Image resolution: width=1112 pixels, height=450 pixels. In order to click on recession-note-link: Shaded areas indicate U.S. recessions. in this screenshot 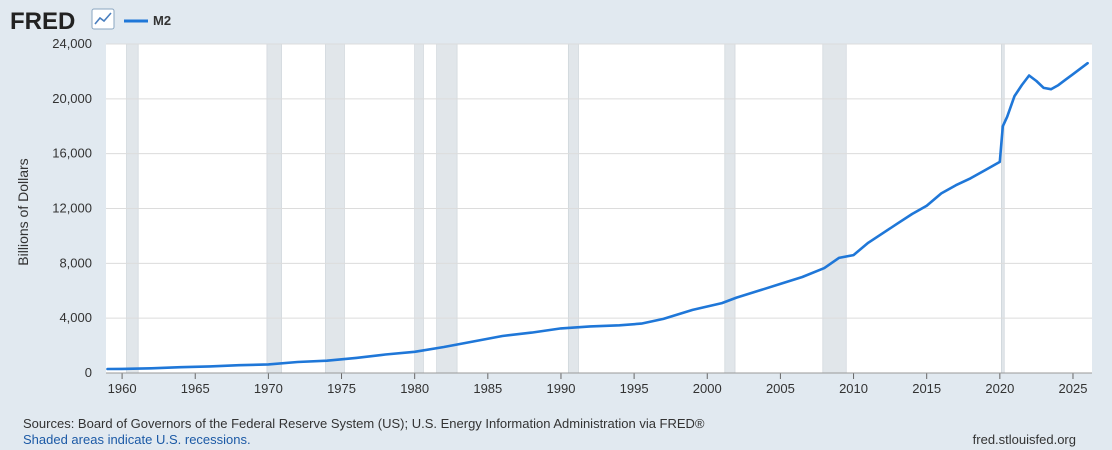, I will do `click(137, 439)`.